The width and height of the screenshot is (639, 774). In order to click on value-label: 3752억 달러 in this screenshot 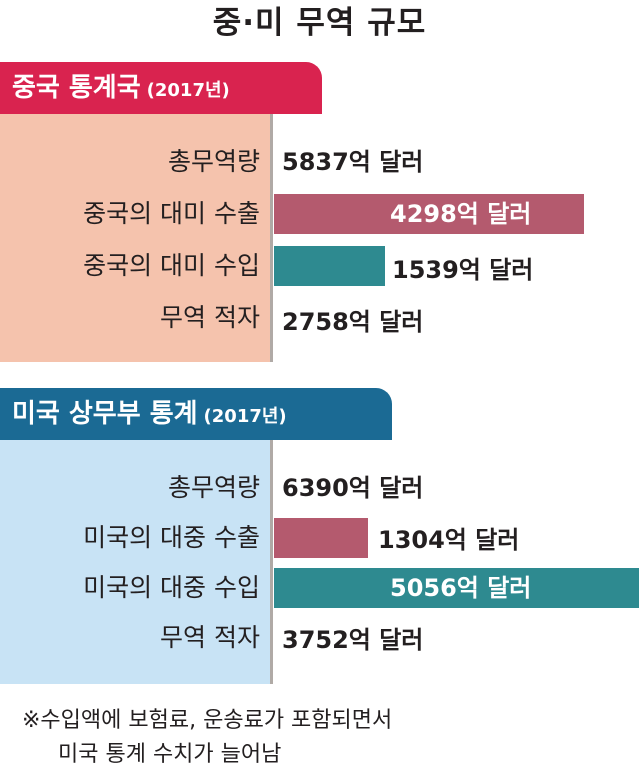, I will do `click(353, 640)`.